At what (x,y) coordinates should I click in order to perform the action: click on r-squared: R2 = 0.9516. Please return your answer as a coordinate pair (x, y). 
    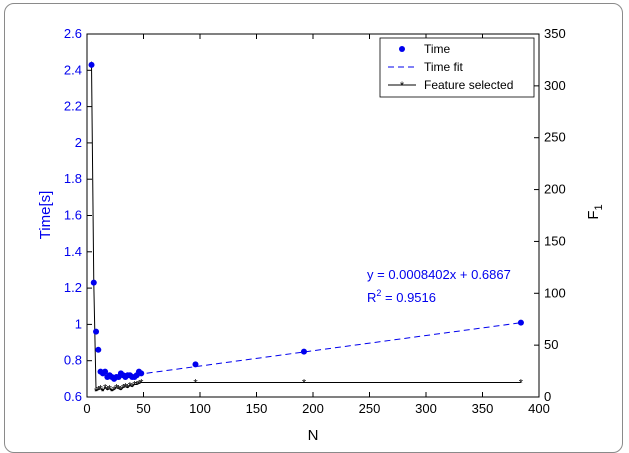
    Looking at the image, I should click on (401, 296).